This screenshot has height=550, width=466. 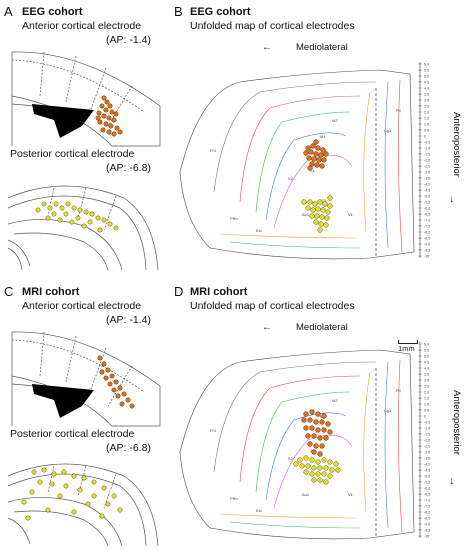 I want to click on panel-d-ml-arrow: ←, so click(x=267, y=327).